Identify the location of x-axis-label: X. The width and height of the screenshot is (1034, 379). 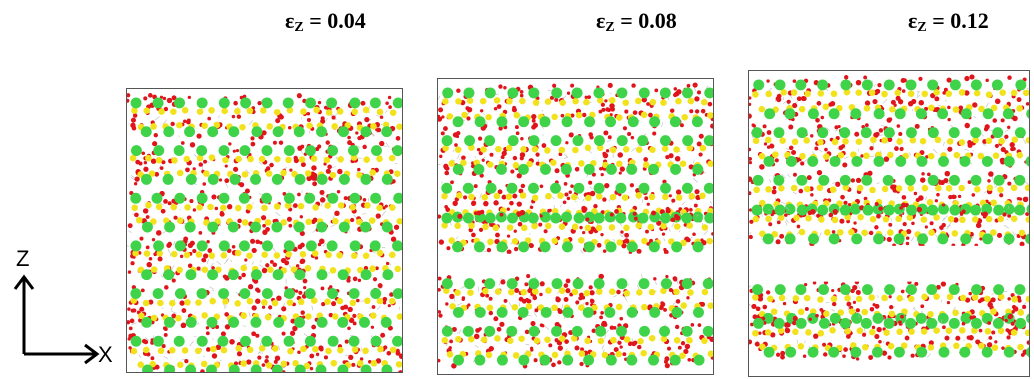
(105, 354).